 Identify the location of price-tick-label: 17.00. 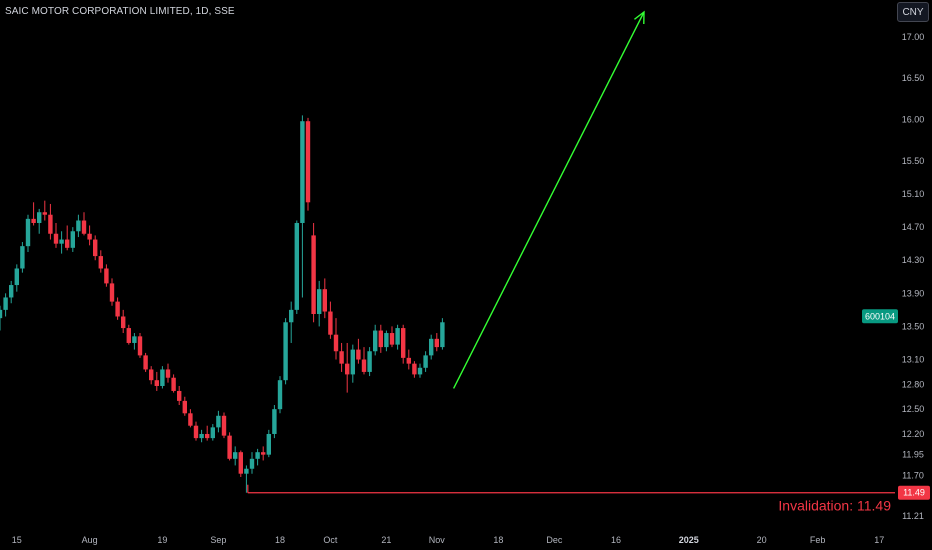
(913, 37).